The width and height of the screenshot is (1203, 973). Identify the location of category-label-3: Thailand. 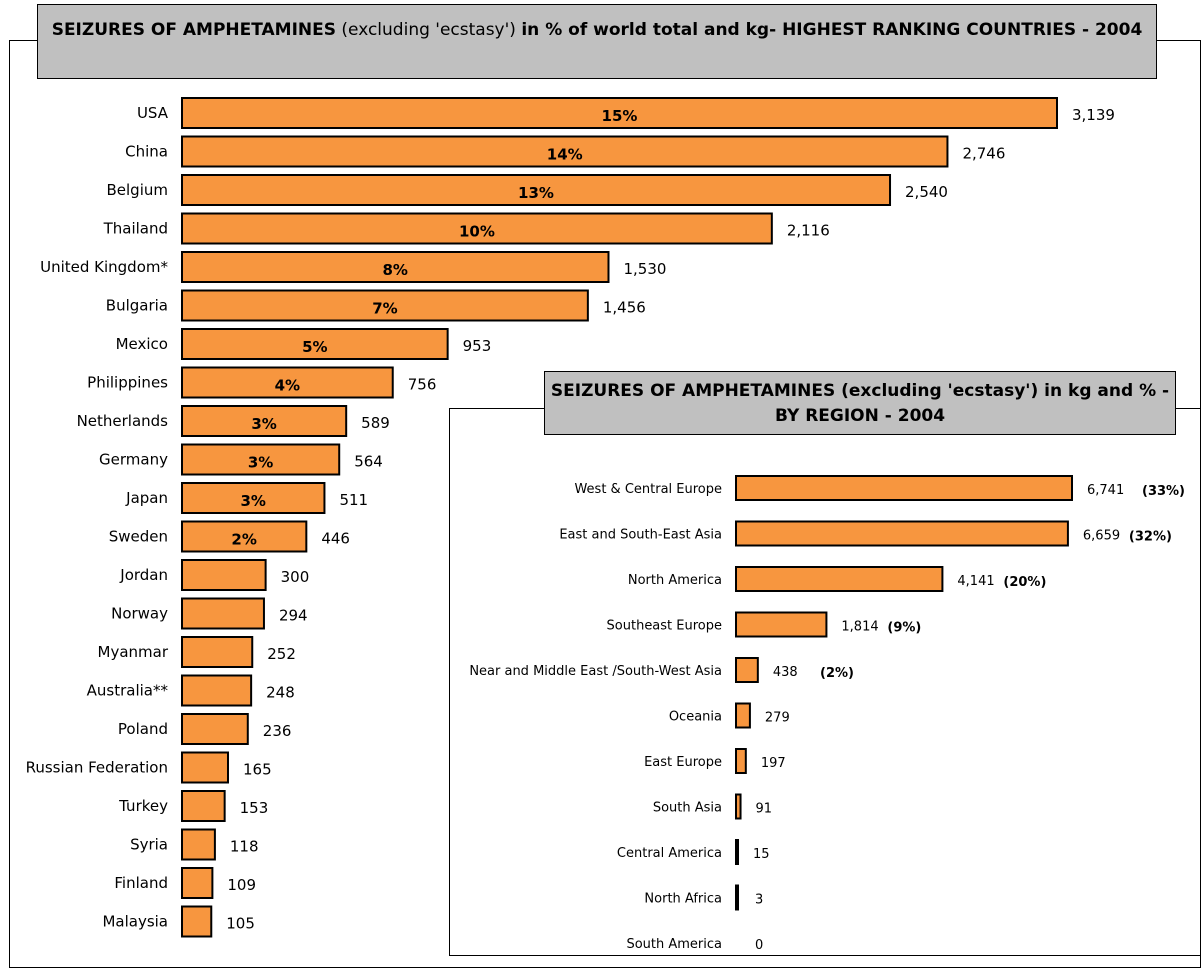
(135, 229).